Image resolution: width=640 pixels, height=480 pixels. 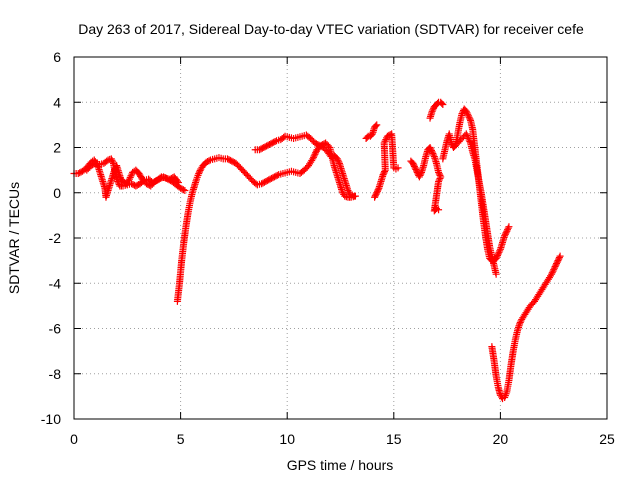 What do you see at coordinates (74, 439) in the screenshot?
I see `x-tick-label: 0` at bounding box center [74, 439].